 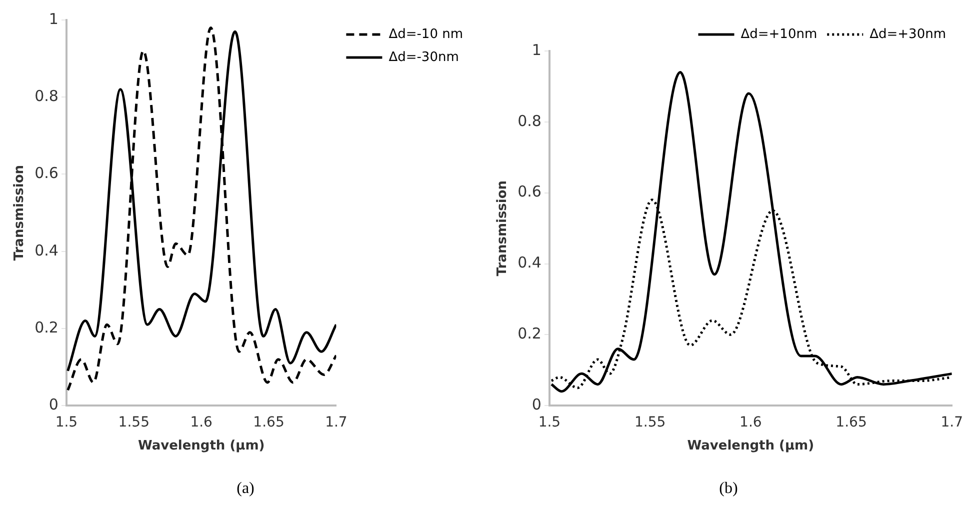 I want to click on legend-label: Δd=+30nm, so click(x=908, y=34).